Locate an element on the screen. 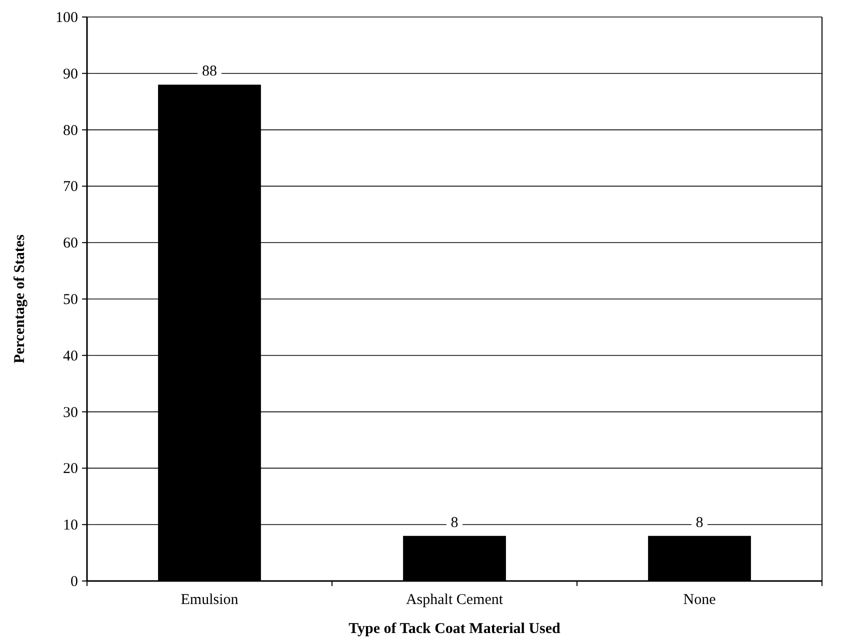  y-tick-label: 60 is located at coordinates (70, 244).